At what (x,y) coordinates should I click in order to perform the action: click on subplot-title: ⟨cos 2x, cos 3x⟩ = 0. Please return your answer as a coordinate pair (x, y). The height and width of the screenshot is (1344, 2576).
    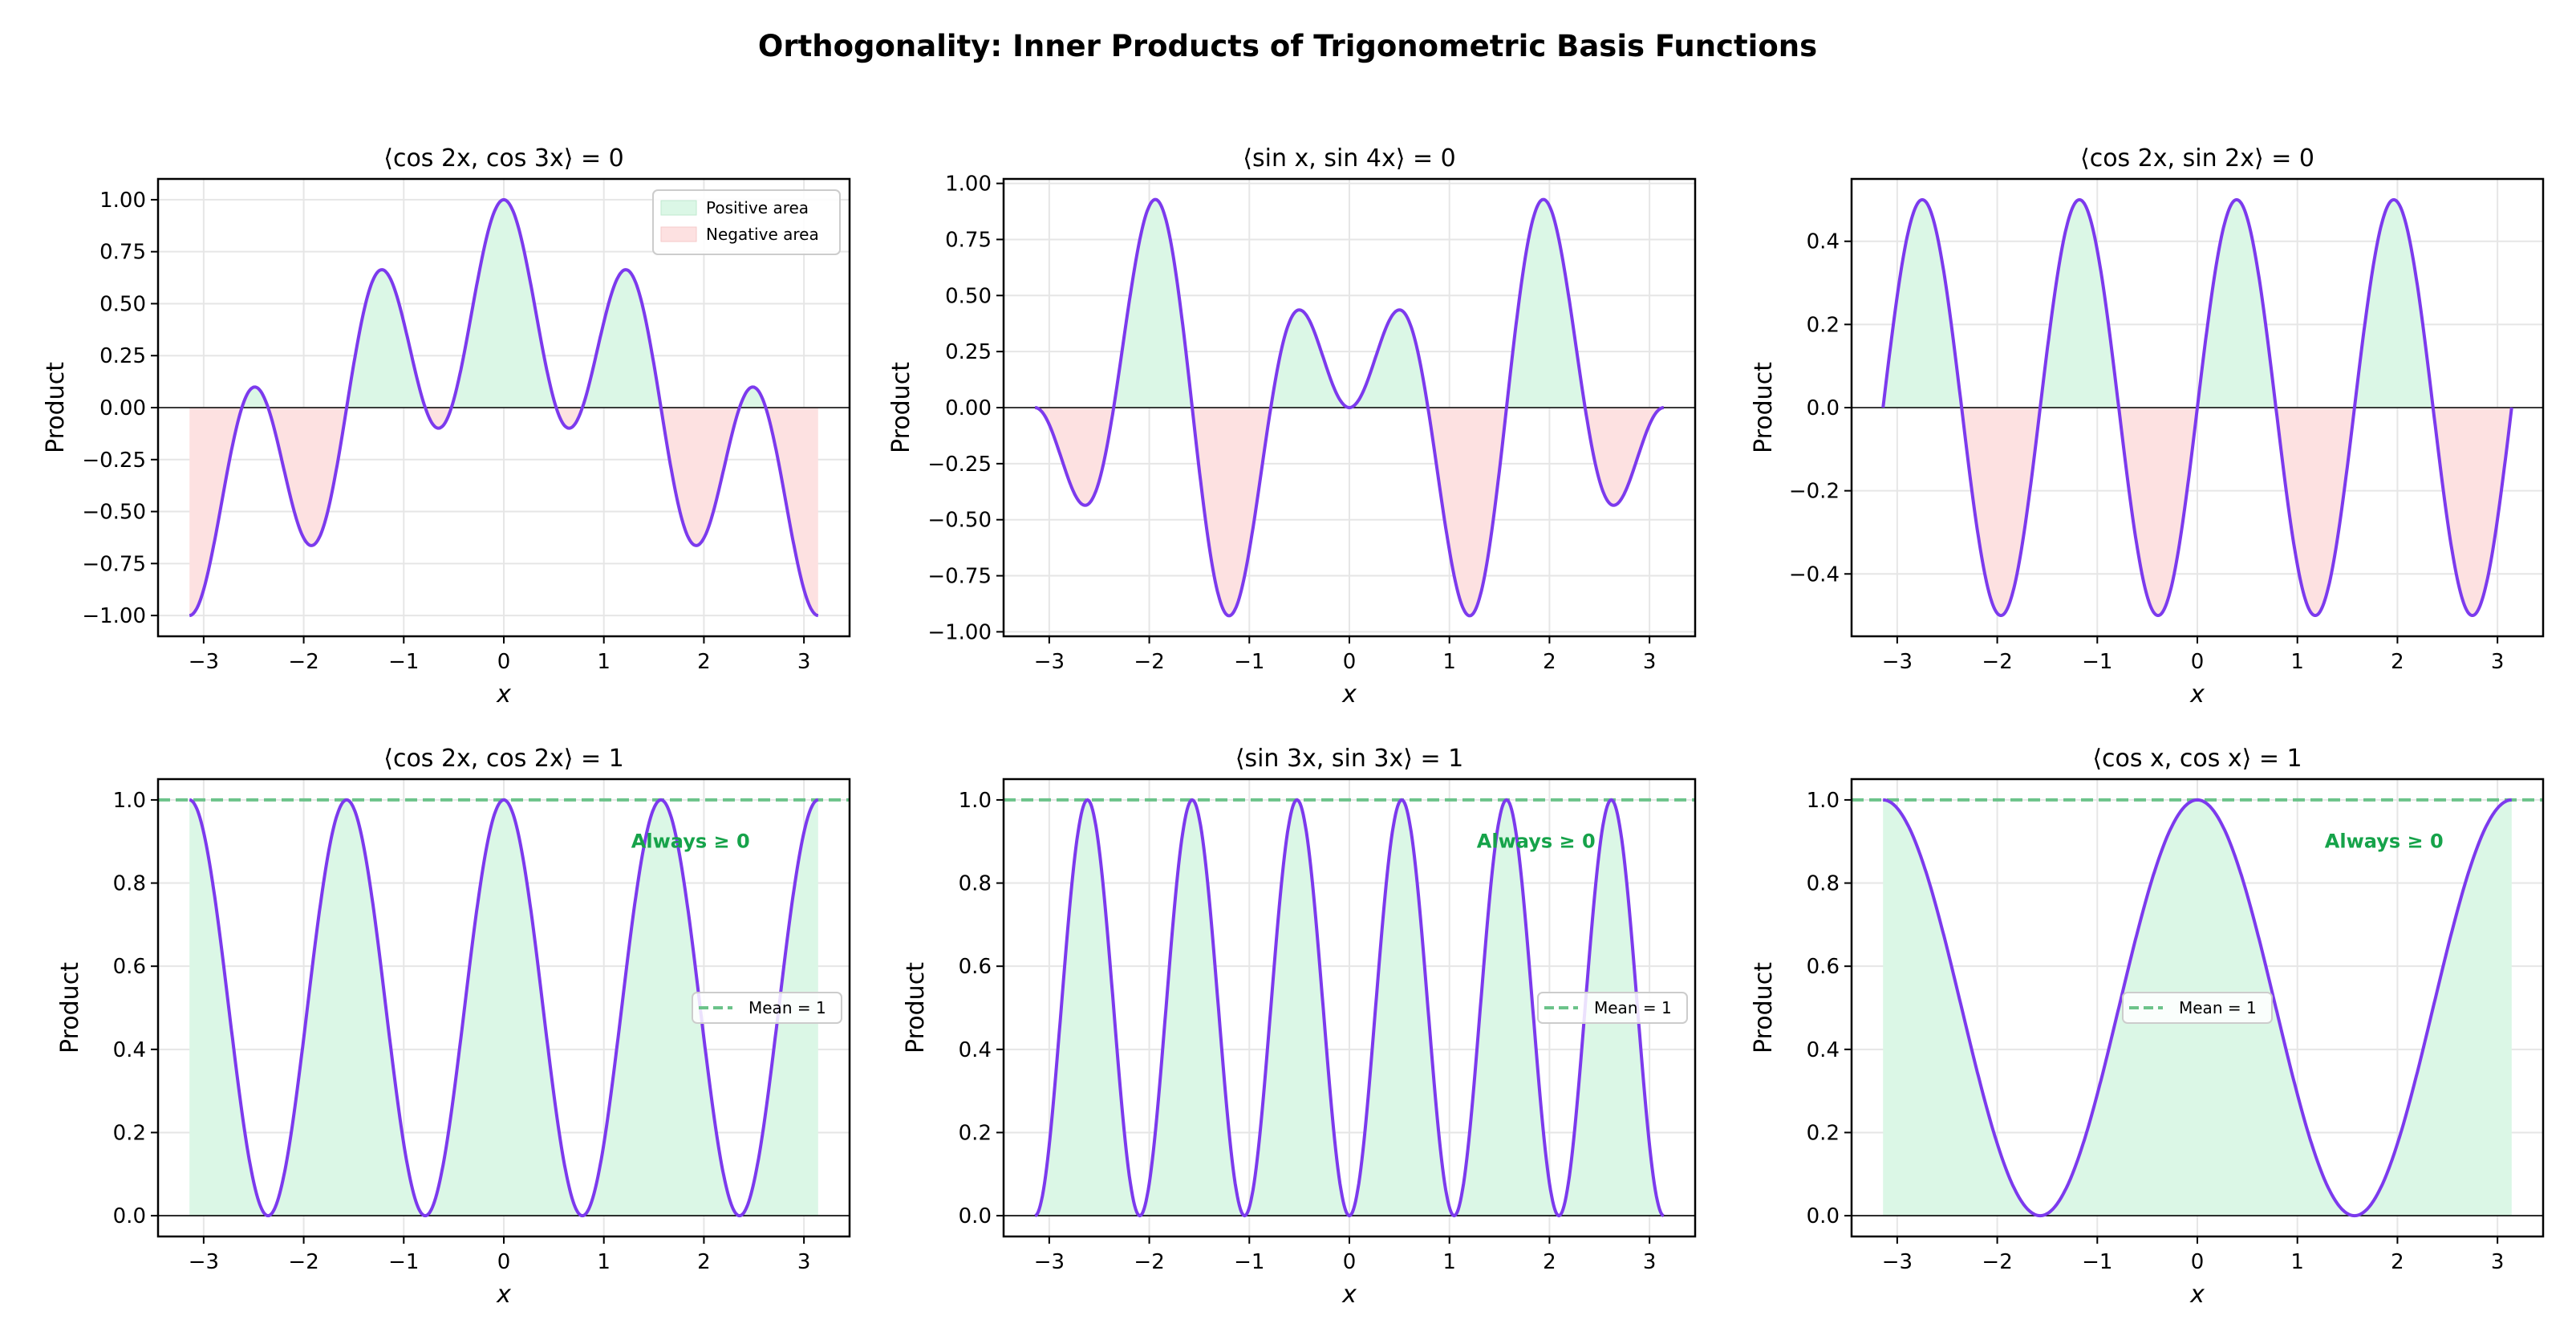
    Looking at the image, I should click on (503, 158).